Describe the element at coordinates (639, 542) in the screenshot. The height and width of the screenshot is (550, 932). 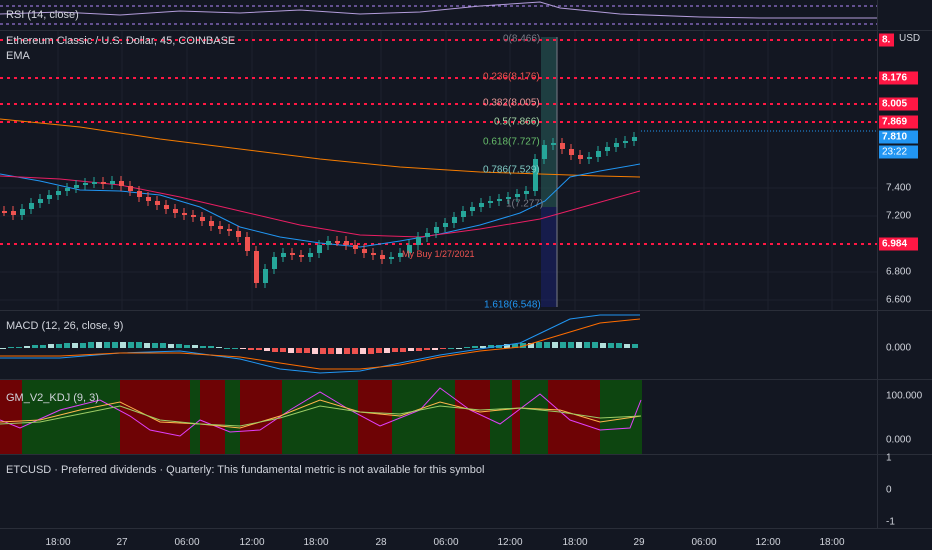
I see `time-label: 29` at that location.